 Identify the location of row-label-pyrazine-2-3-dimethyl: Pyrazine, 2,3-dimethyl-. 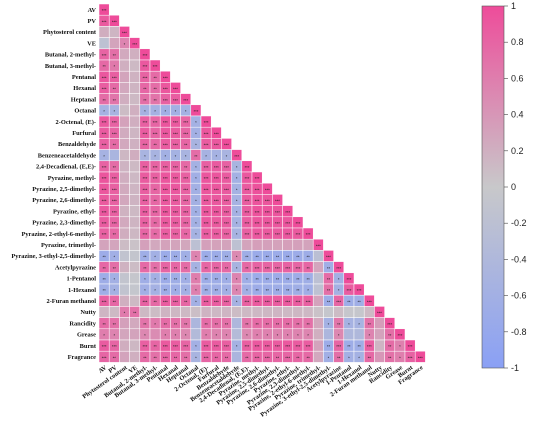
(64, 223).